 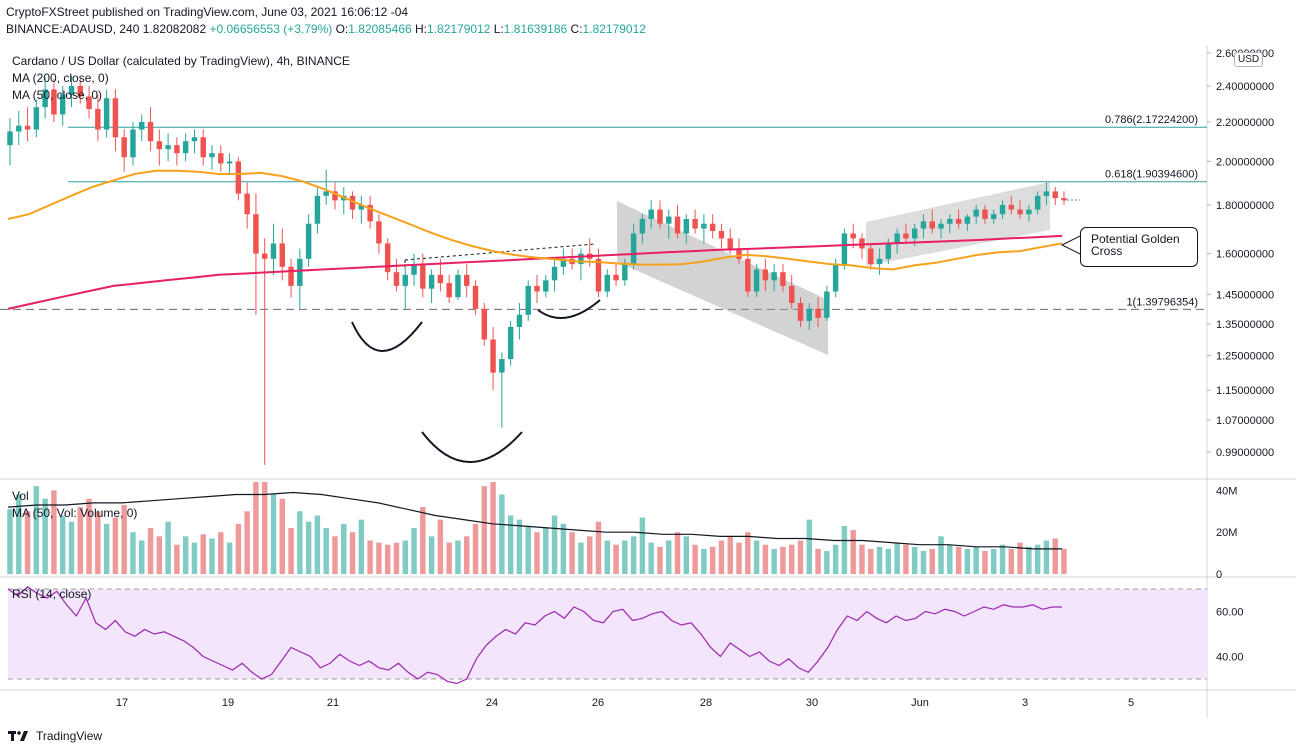 What do you see at coordinates (500, 252) in the screenshot?
I see `neckline-dashed` at bounding box center [500, 252].